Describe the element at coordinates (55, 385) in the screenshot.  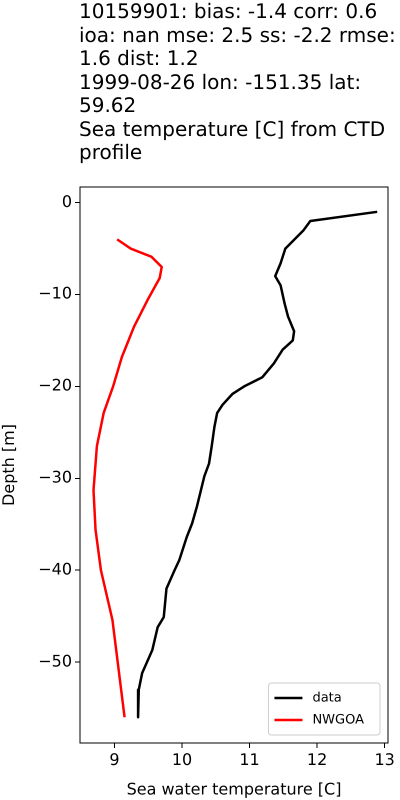
I see `y-tick-label: −20` at that location.